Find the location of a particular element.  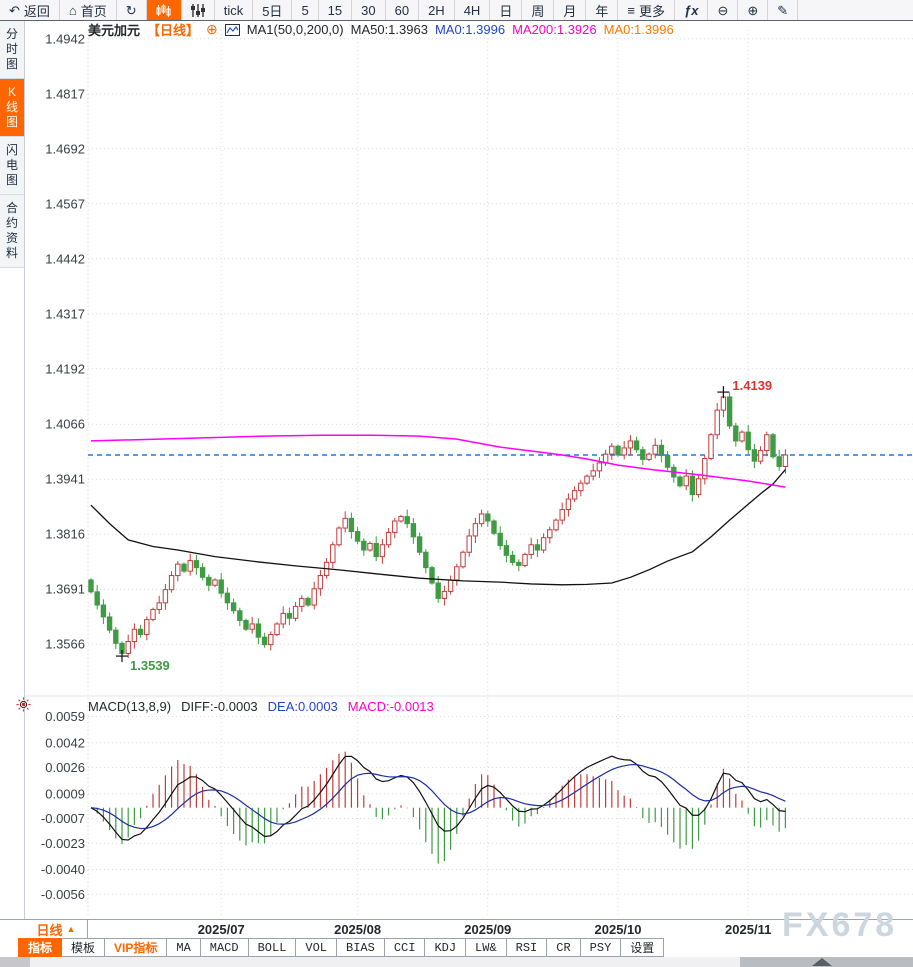

macd-title: MACD(13,8,9) is located at coordinates (130, 706).